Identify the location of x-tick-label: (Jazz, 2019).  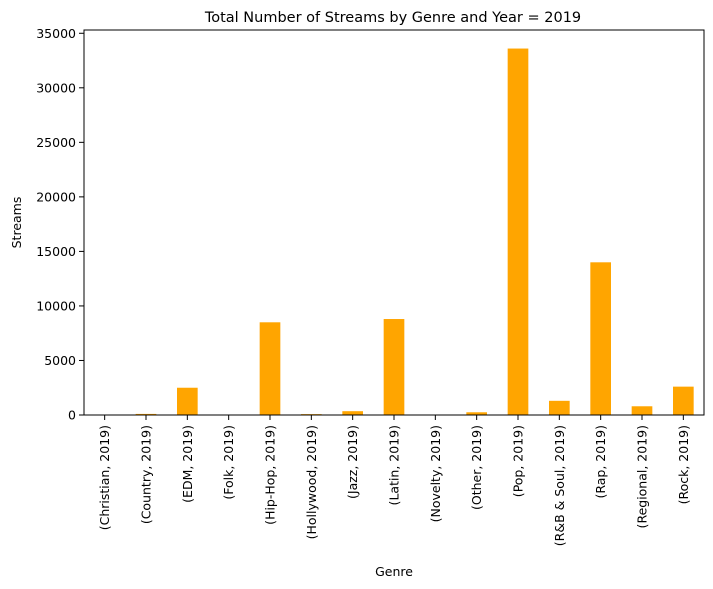
(352, 462).